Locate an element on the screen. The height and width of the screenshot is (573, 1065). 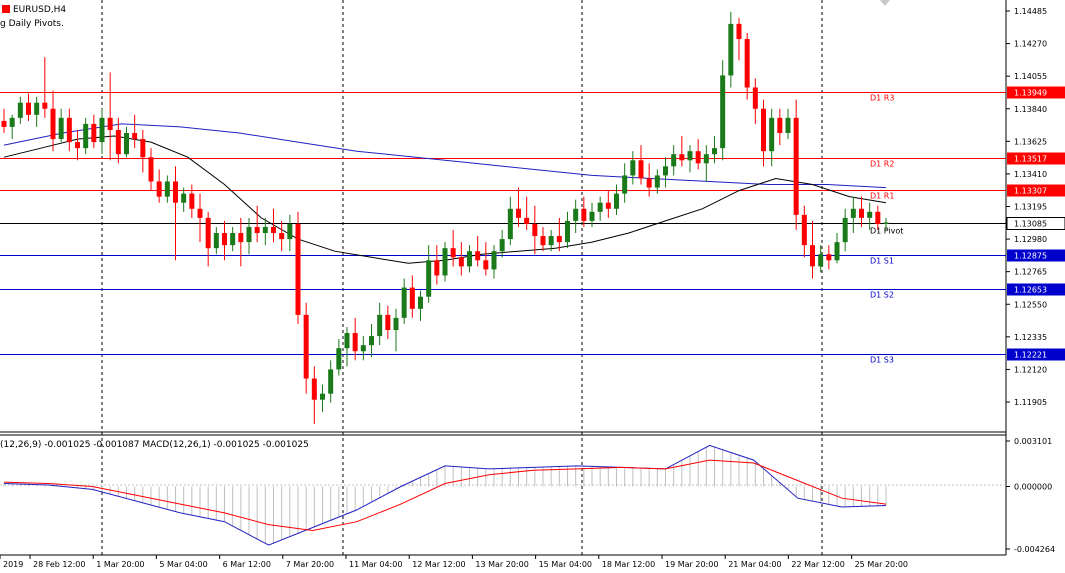
moving-average-blue is located at coordinates (445, 156).